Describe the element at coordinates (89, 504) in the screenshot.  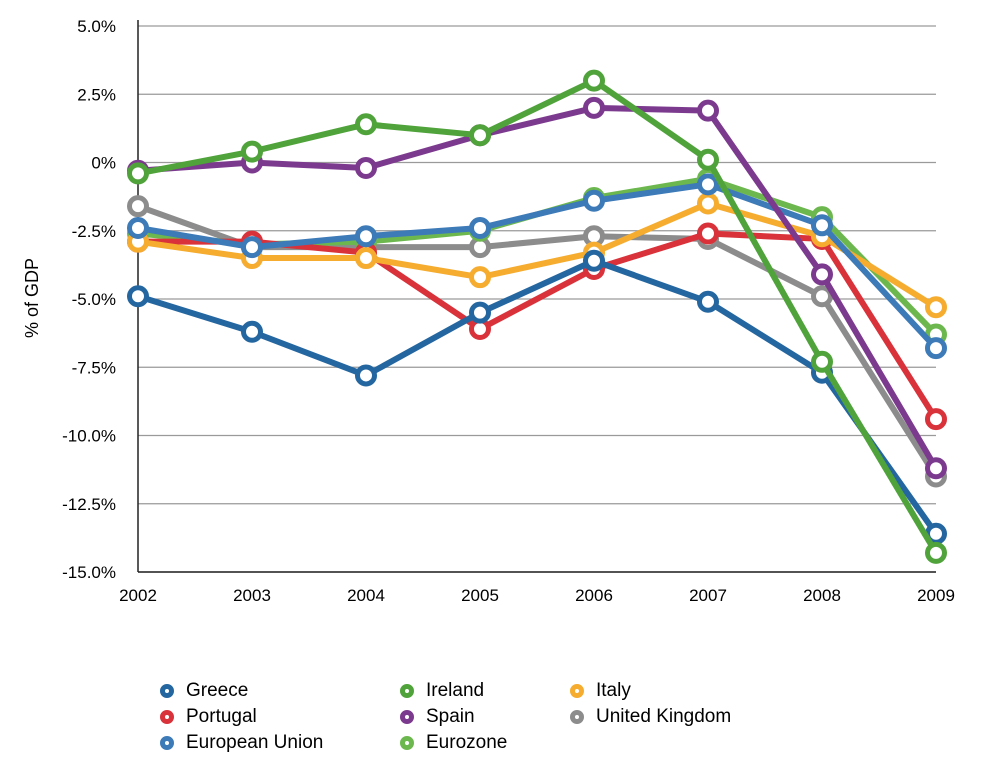
I see `y-tick-label: -12.5%` at that location.